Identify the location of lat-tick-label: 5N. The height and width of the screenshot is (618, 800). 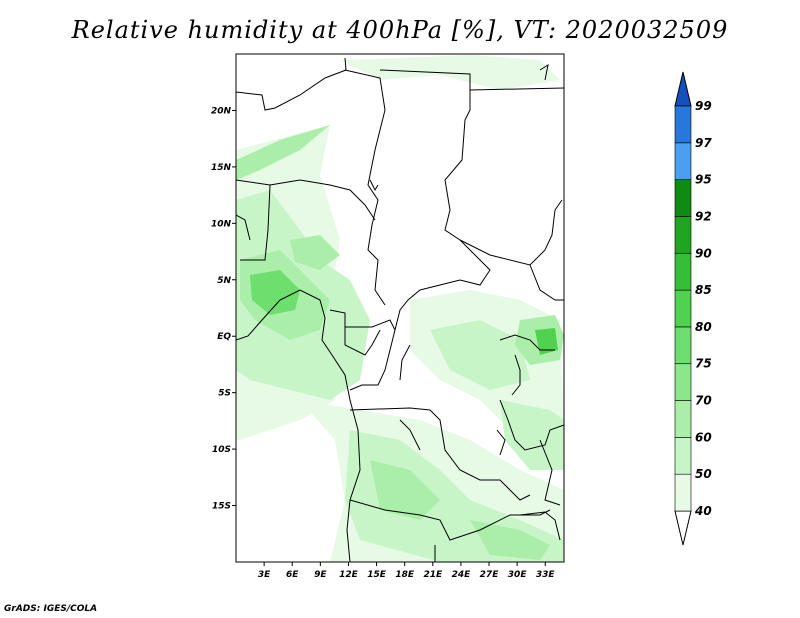
(224, 281).